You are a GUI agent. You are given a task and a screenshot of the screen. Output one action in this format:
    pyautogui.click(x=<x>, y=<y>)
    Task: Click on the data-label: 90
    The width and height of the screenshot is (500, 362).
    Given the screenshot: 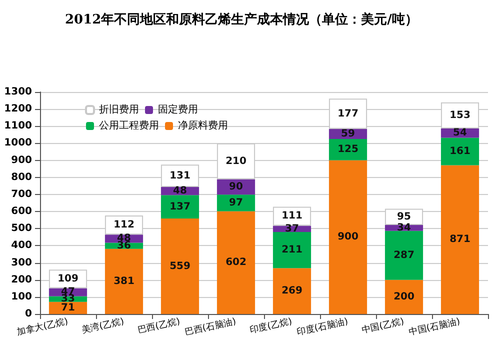 What is the action you would take?
    pyautogui.click(x=236, y=186)
    